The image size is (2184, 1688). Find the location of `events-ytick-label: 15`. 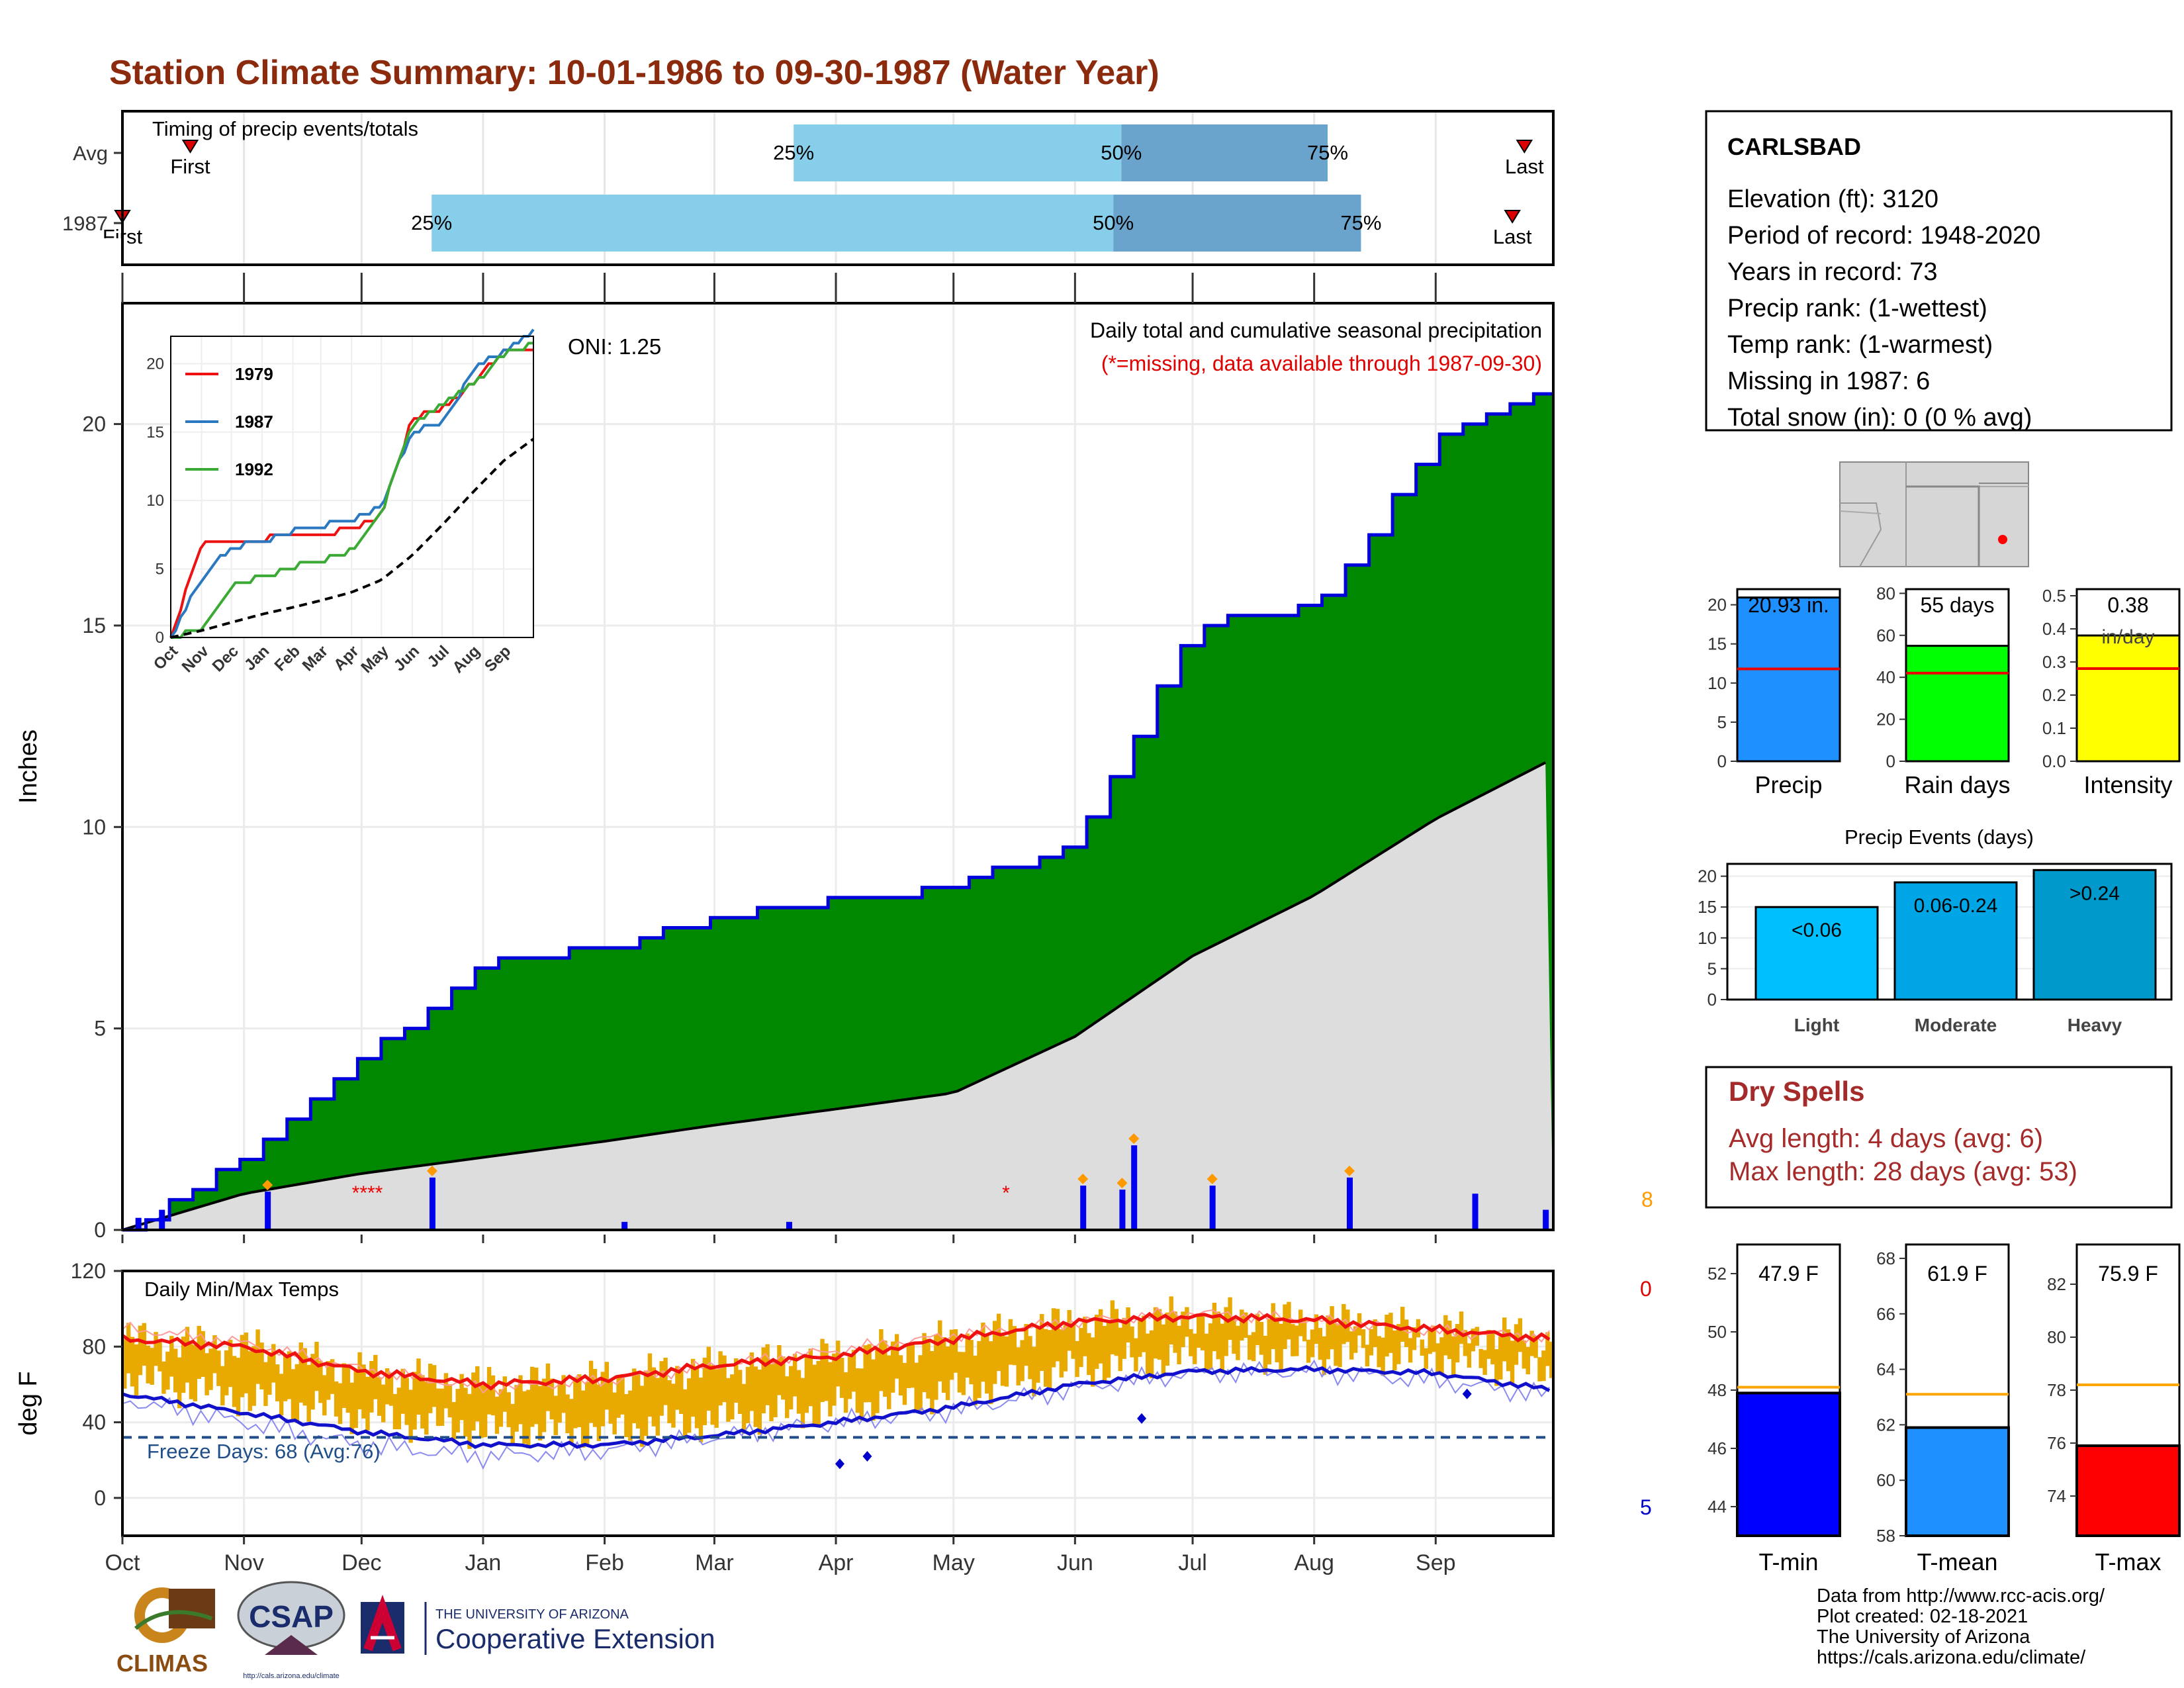

events-ytick-label: 15 is located at coordinates (1707, 907).